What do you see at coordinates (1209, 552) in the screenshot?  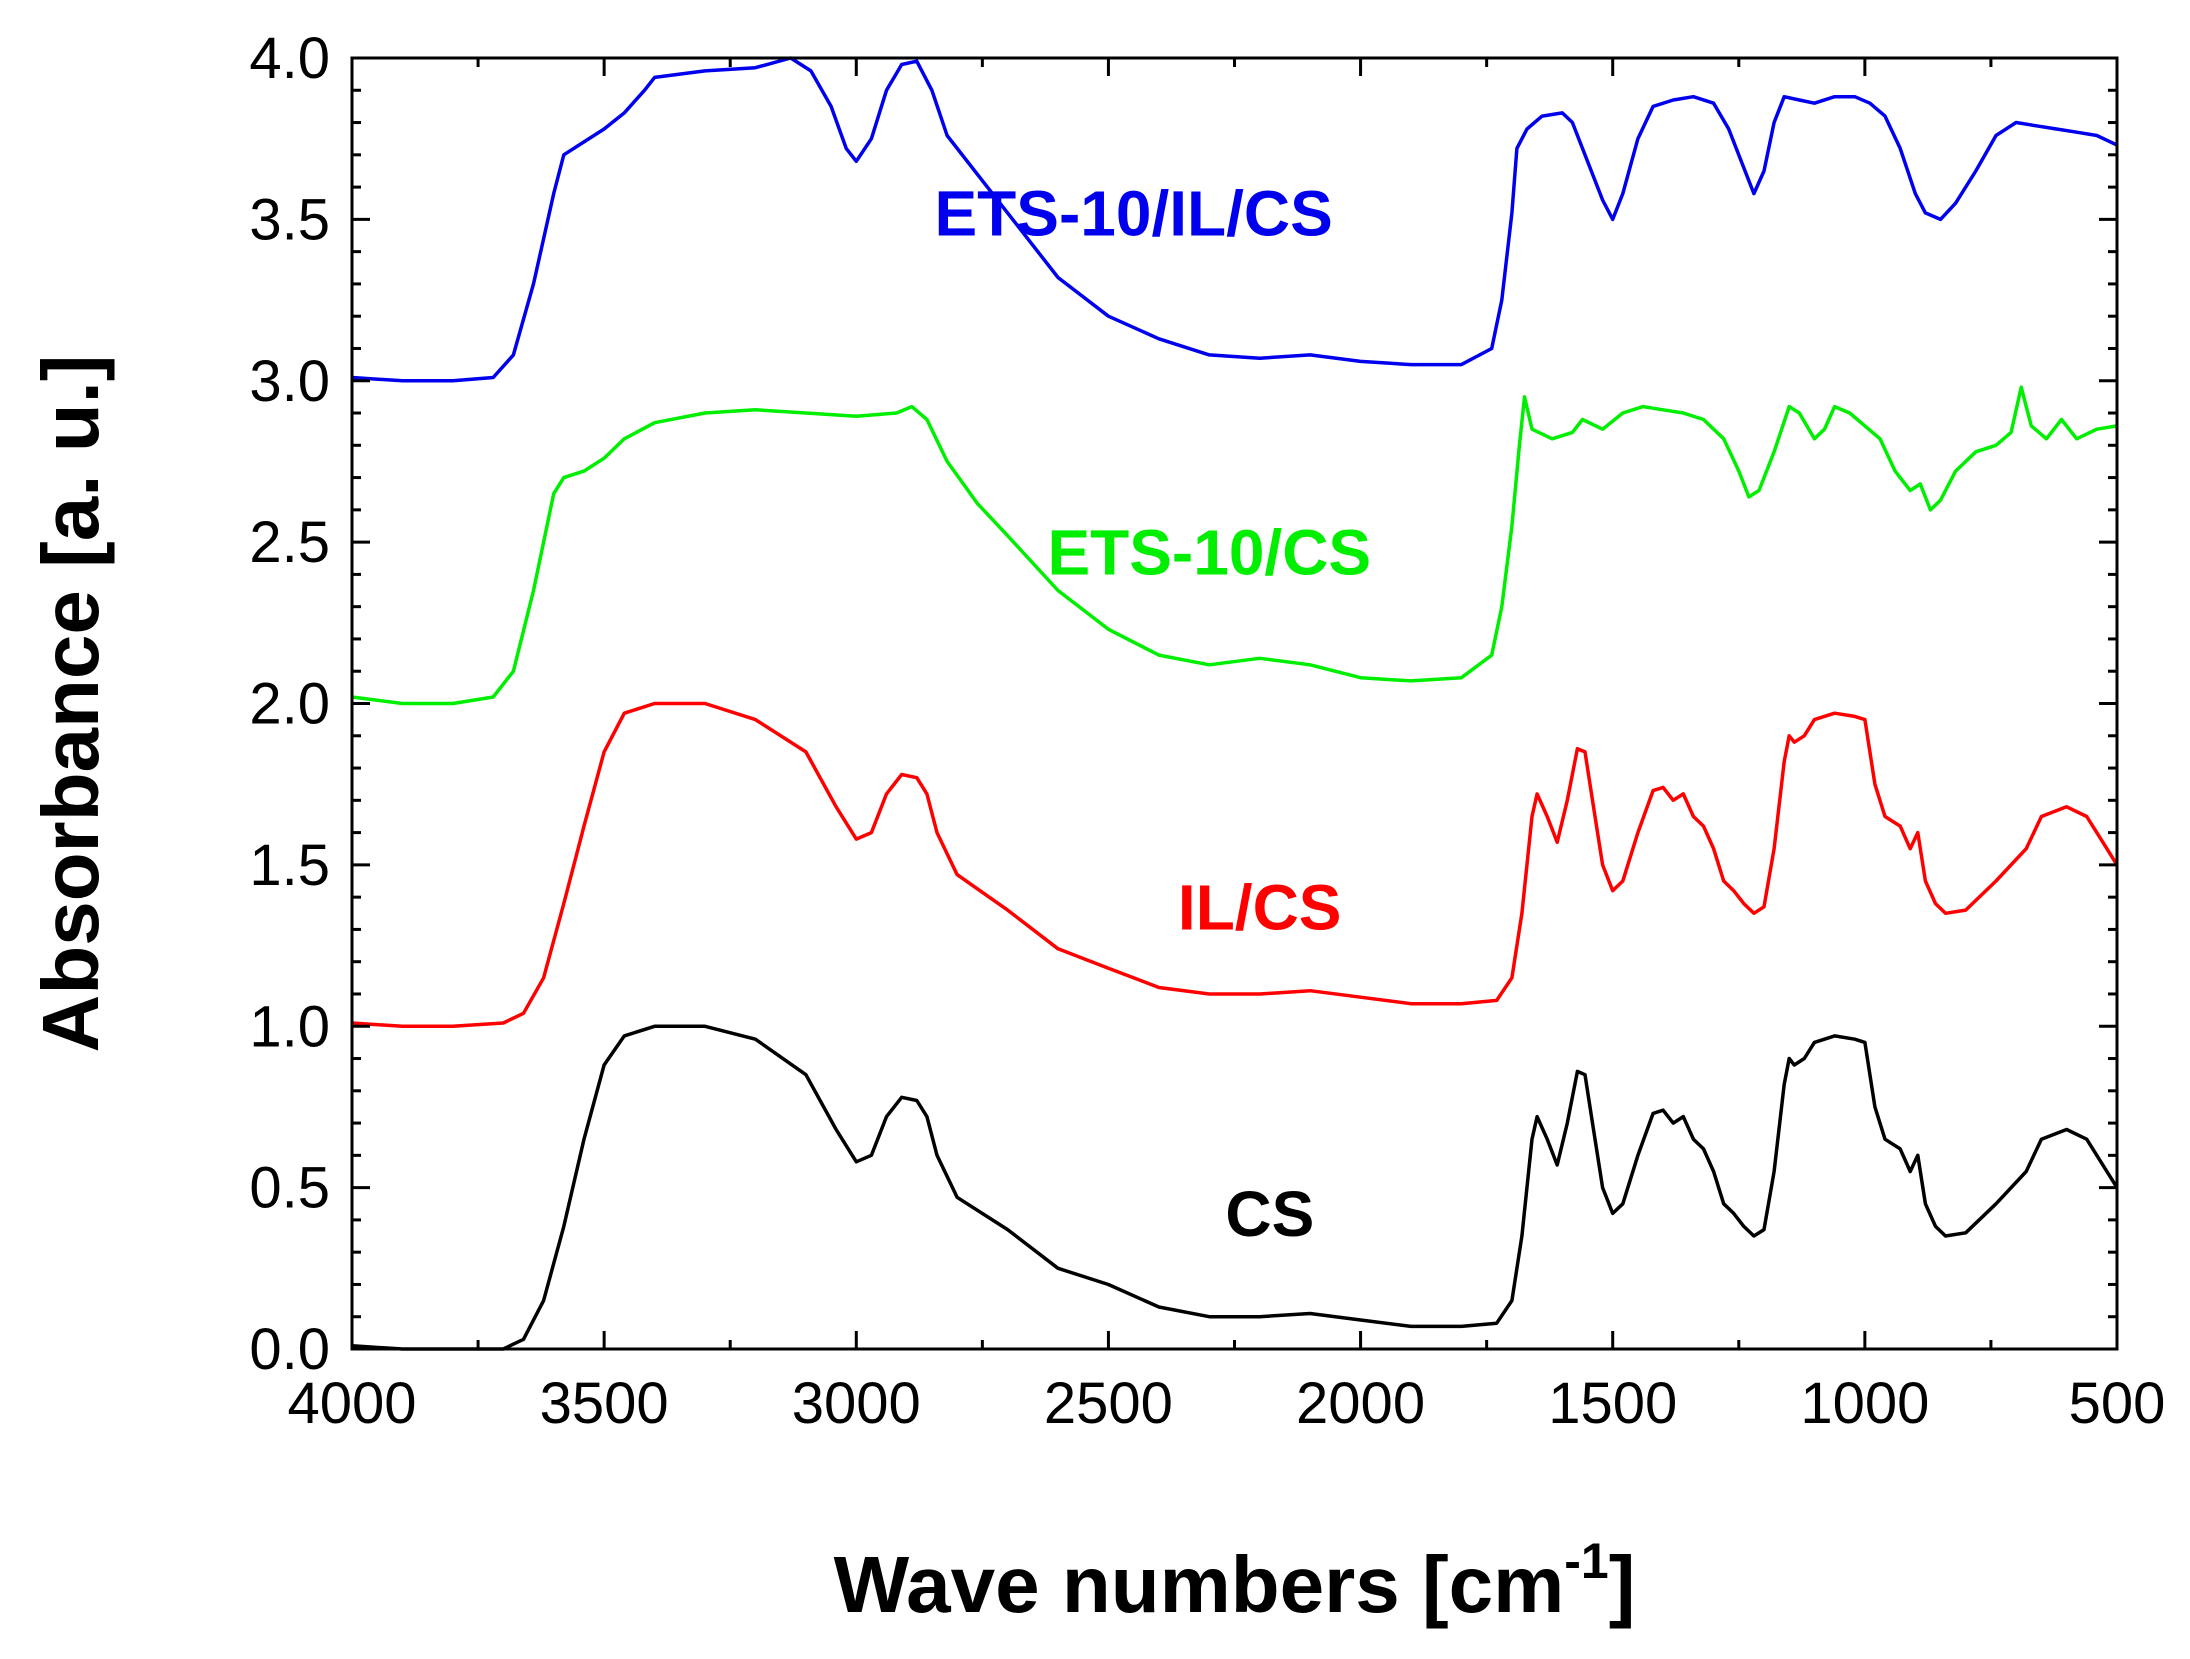 I see `series-label-ets-10-cs: ETS-10/CS` at bounding box center [1209, 552].